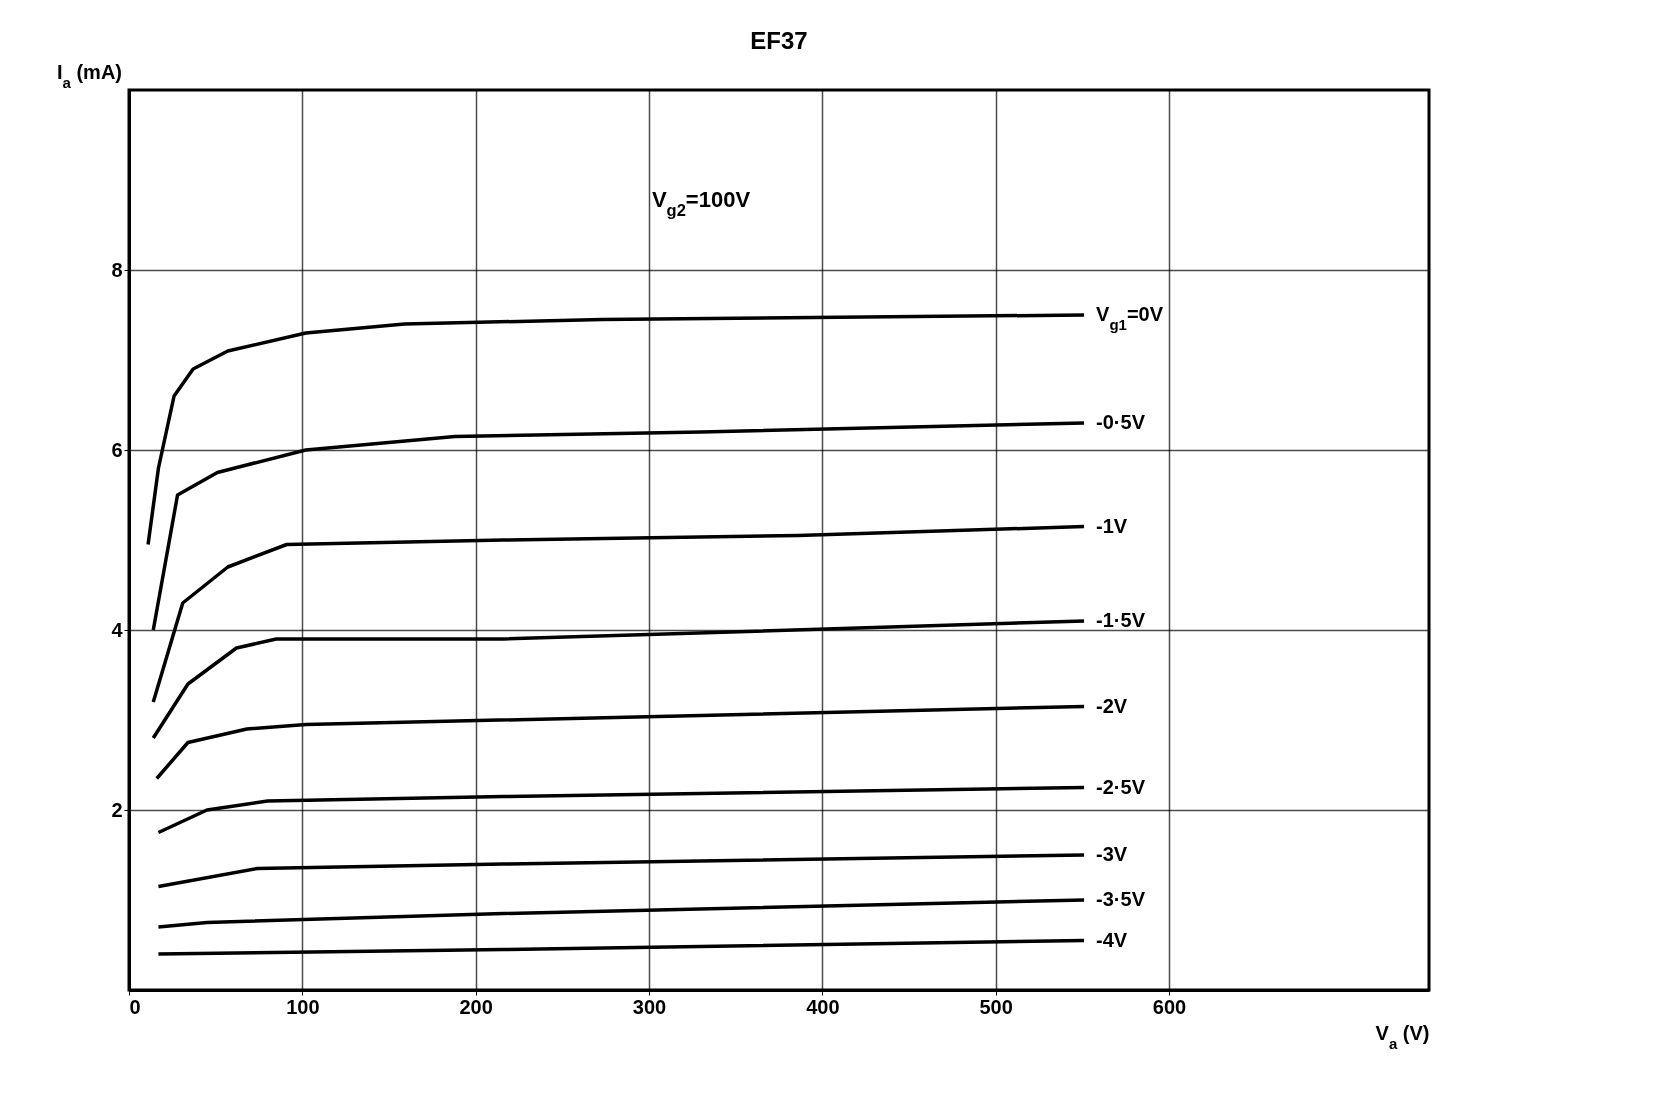 Image resolution: width=1656 pixels, height=1095 pixels. I want to click on y-tick-label: 4, so click(117, 629).